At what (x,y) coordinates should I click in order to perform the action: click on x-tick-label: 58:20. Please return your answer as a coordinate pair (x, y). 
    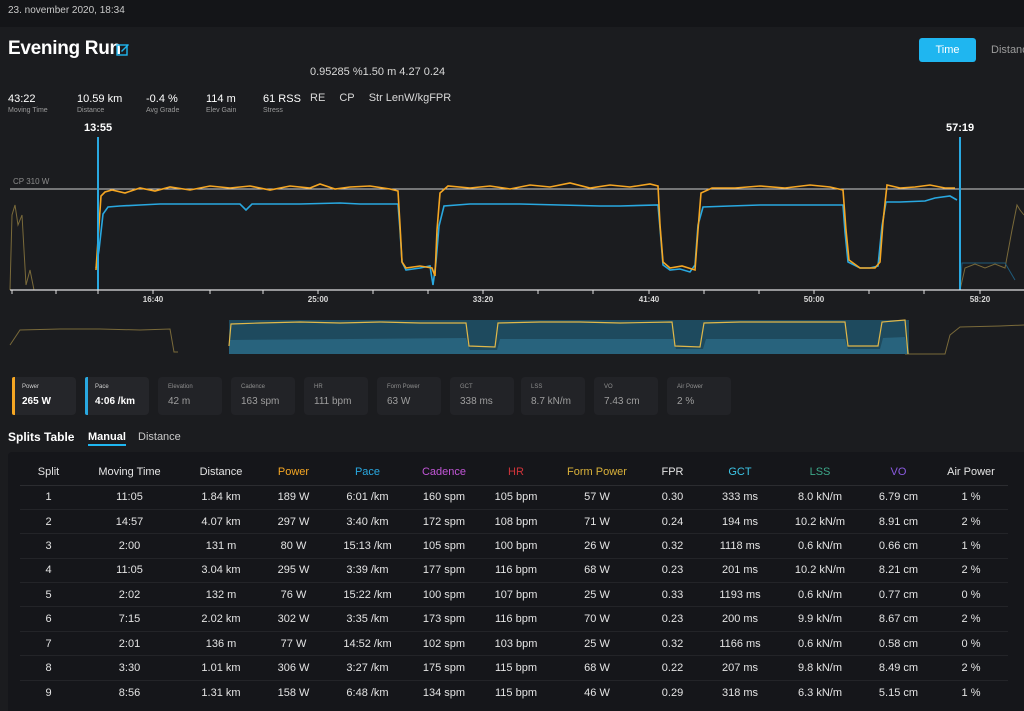
    Looking at the image, I should click on (980, 299).